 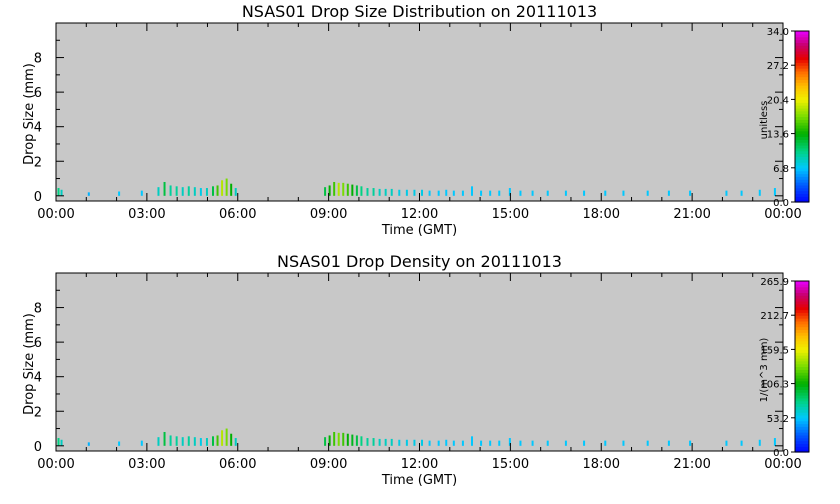 I want to click on colorbar: 0.0 6.8 13.6 20.4 27.2 34.0 unitless, so click(x=784, y=118).